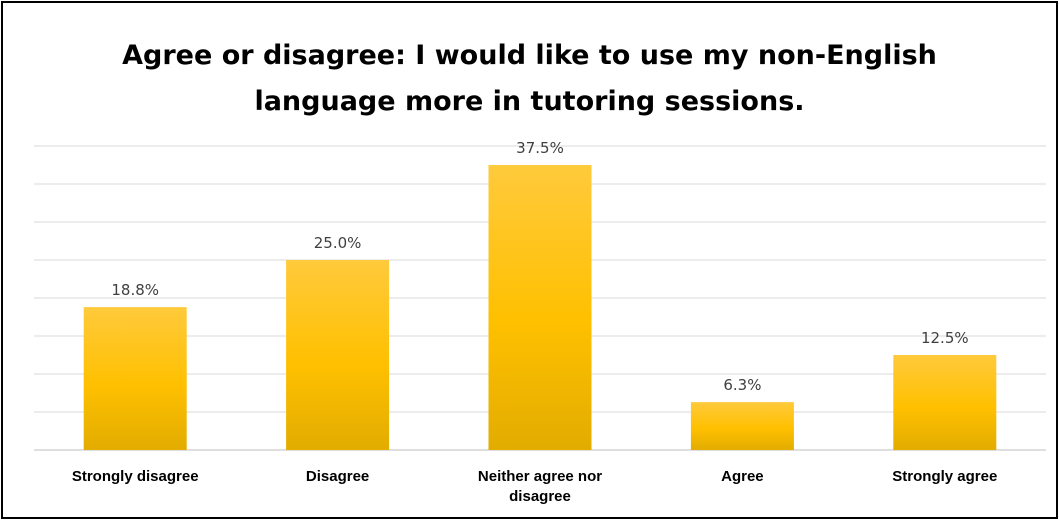  What do you see at coordinates (540, 148) in the screenshot?
I see `data-label: 37.5%` at bounding box center [540, 148].